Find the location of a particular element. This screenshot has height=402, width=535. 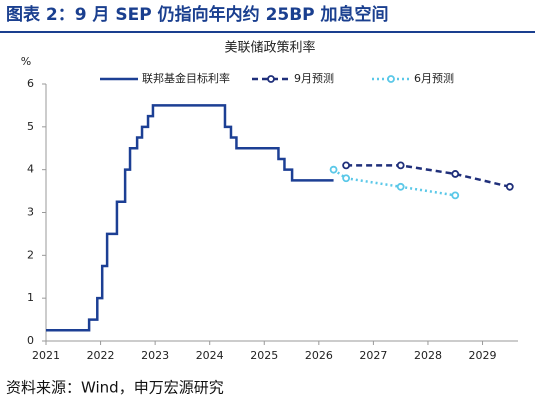

y-tick-label: 4 is located at coordinates (30, 169).